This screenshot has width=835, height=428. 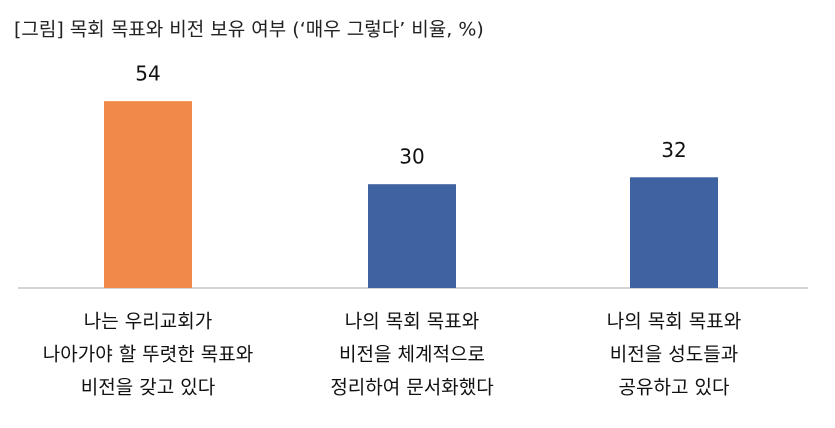 What do you see at coordinates (147, 74) in the screenshot?
I see `data-label: 54` at bounding box center [147, 74].